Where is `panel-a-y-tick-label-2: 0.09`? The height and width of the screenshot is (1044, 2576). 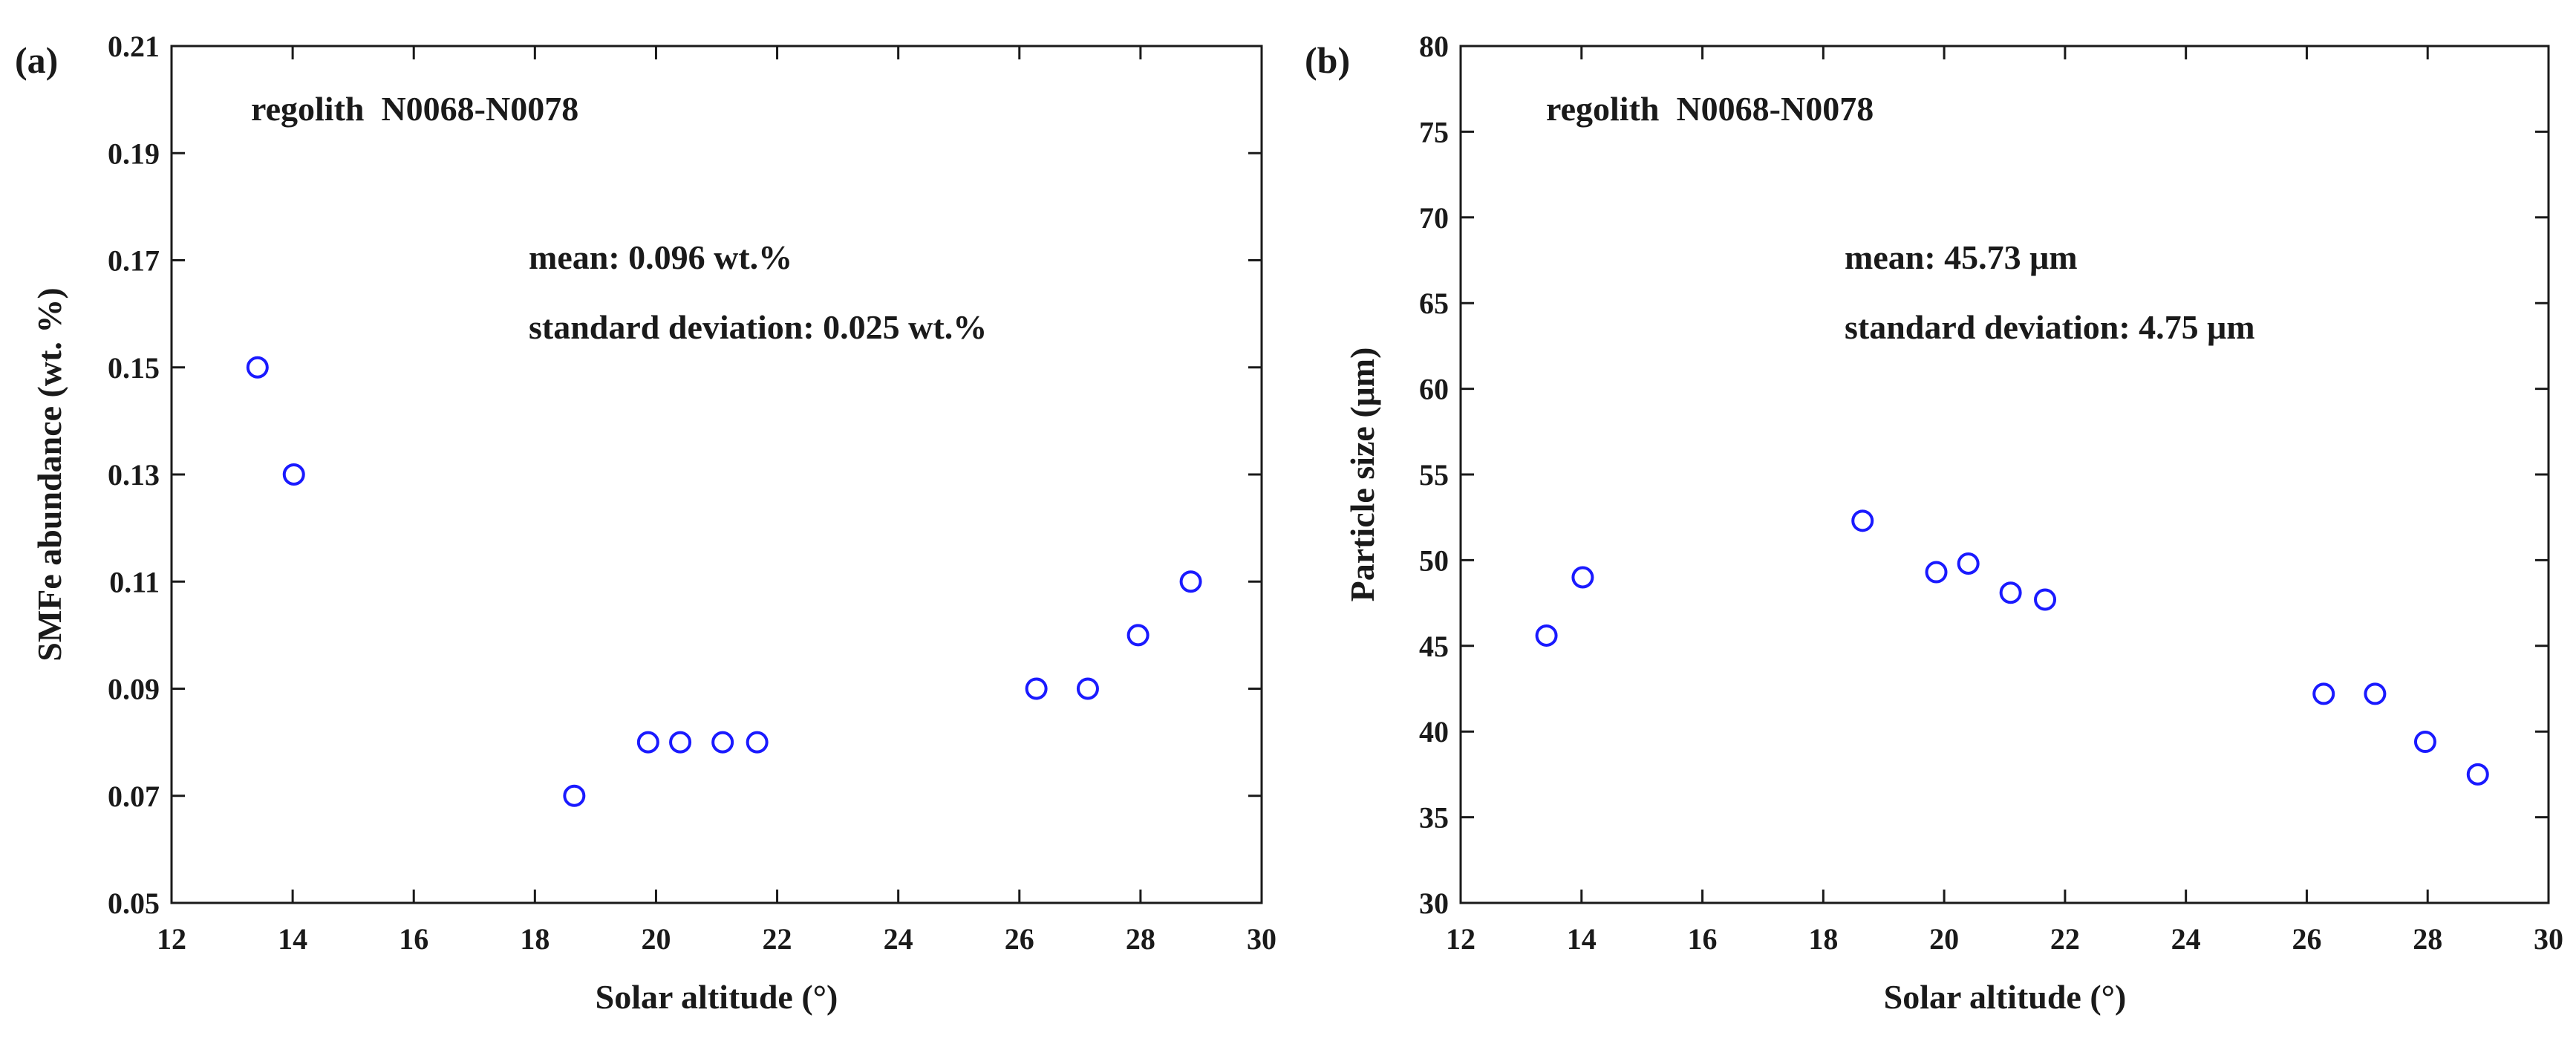
panel-a-y-tick-label-2: 0.09 is located at coordinates (134, 689).